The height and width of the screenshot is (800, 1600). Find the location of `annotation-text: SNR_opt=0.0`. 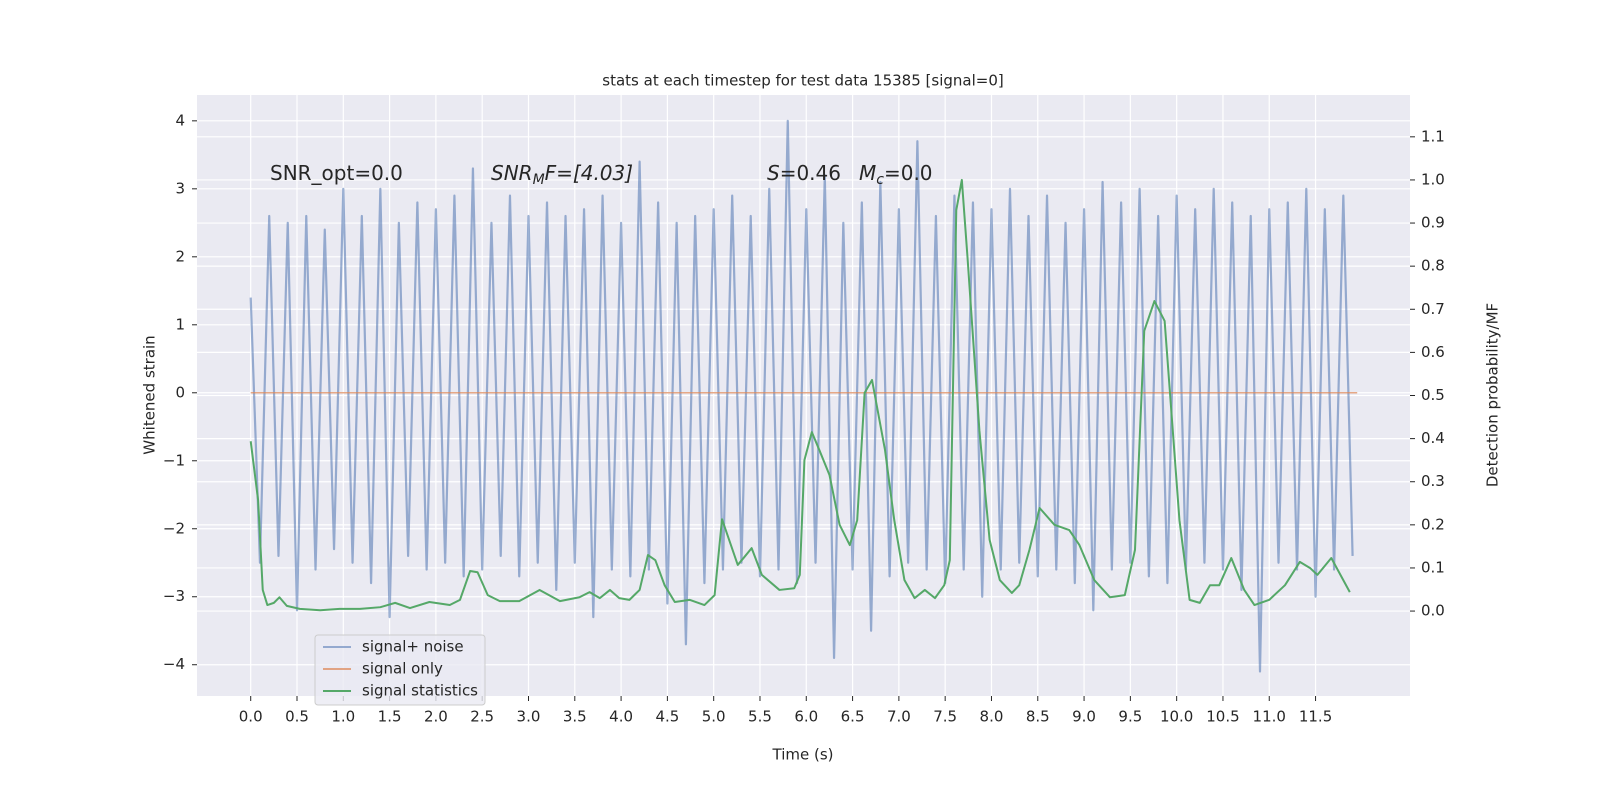

annotation-text: SNR_opt=0.0 is located at coordinates (336, 173).